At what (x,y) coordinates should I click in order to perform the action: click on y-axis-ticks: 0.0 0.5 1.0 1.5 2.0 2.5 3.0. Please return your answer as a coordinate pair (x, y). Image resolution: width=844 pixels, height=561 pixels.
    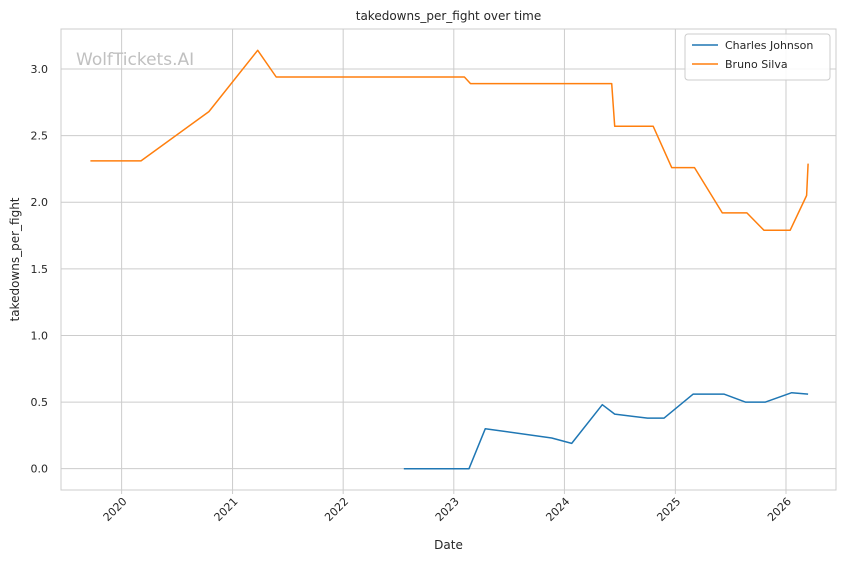
    Looking at the image, I should click on (40, 269).